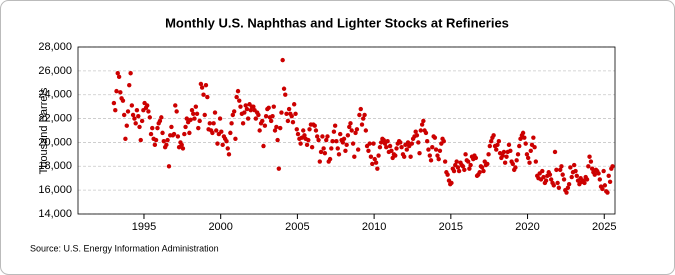 This screenshot has width=675, height=275. What do you see at coordinates (55, 71) in the screenshot?
I see `y-tick-label: 26,000` at bounding box center [55, 71].